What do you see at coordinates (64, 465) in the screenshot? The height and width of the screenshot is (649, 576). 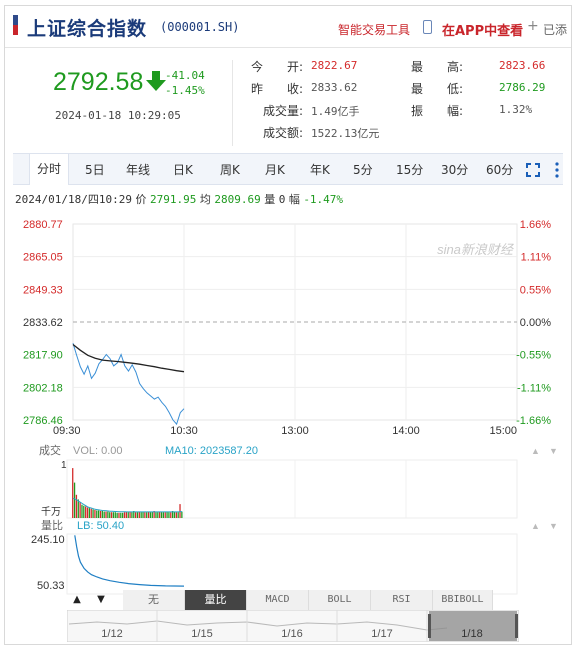 I see `volume-axis-top: 1` at bounding box center [64, 465].